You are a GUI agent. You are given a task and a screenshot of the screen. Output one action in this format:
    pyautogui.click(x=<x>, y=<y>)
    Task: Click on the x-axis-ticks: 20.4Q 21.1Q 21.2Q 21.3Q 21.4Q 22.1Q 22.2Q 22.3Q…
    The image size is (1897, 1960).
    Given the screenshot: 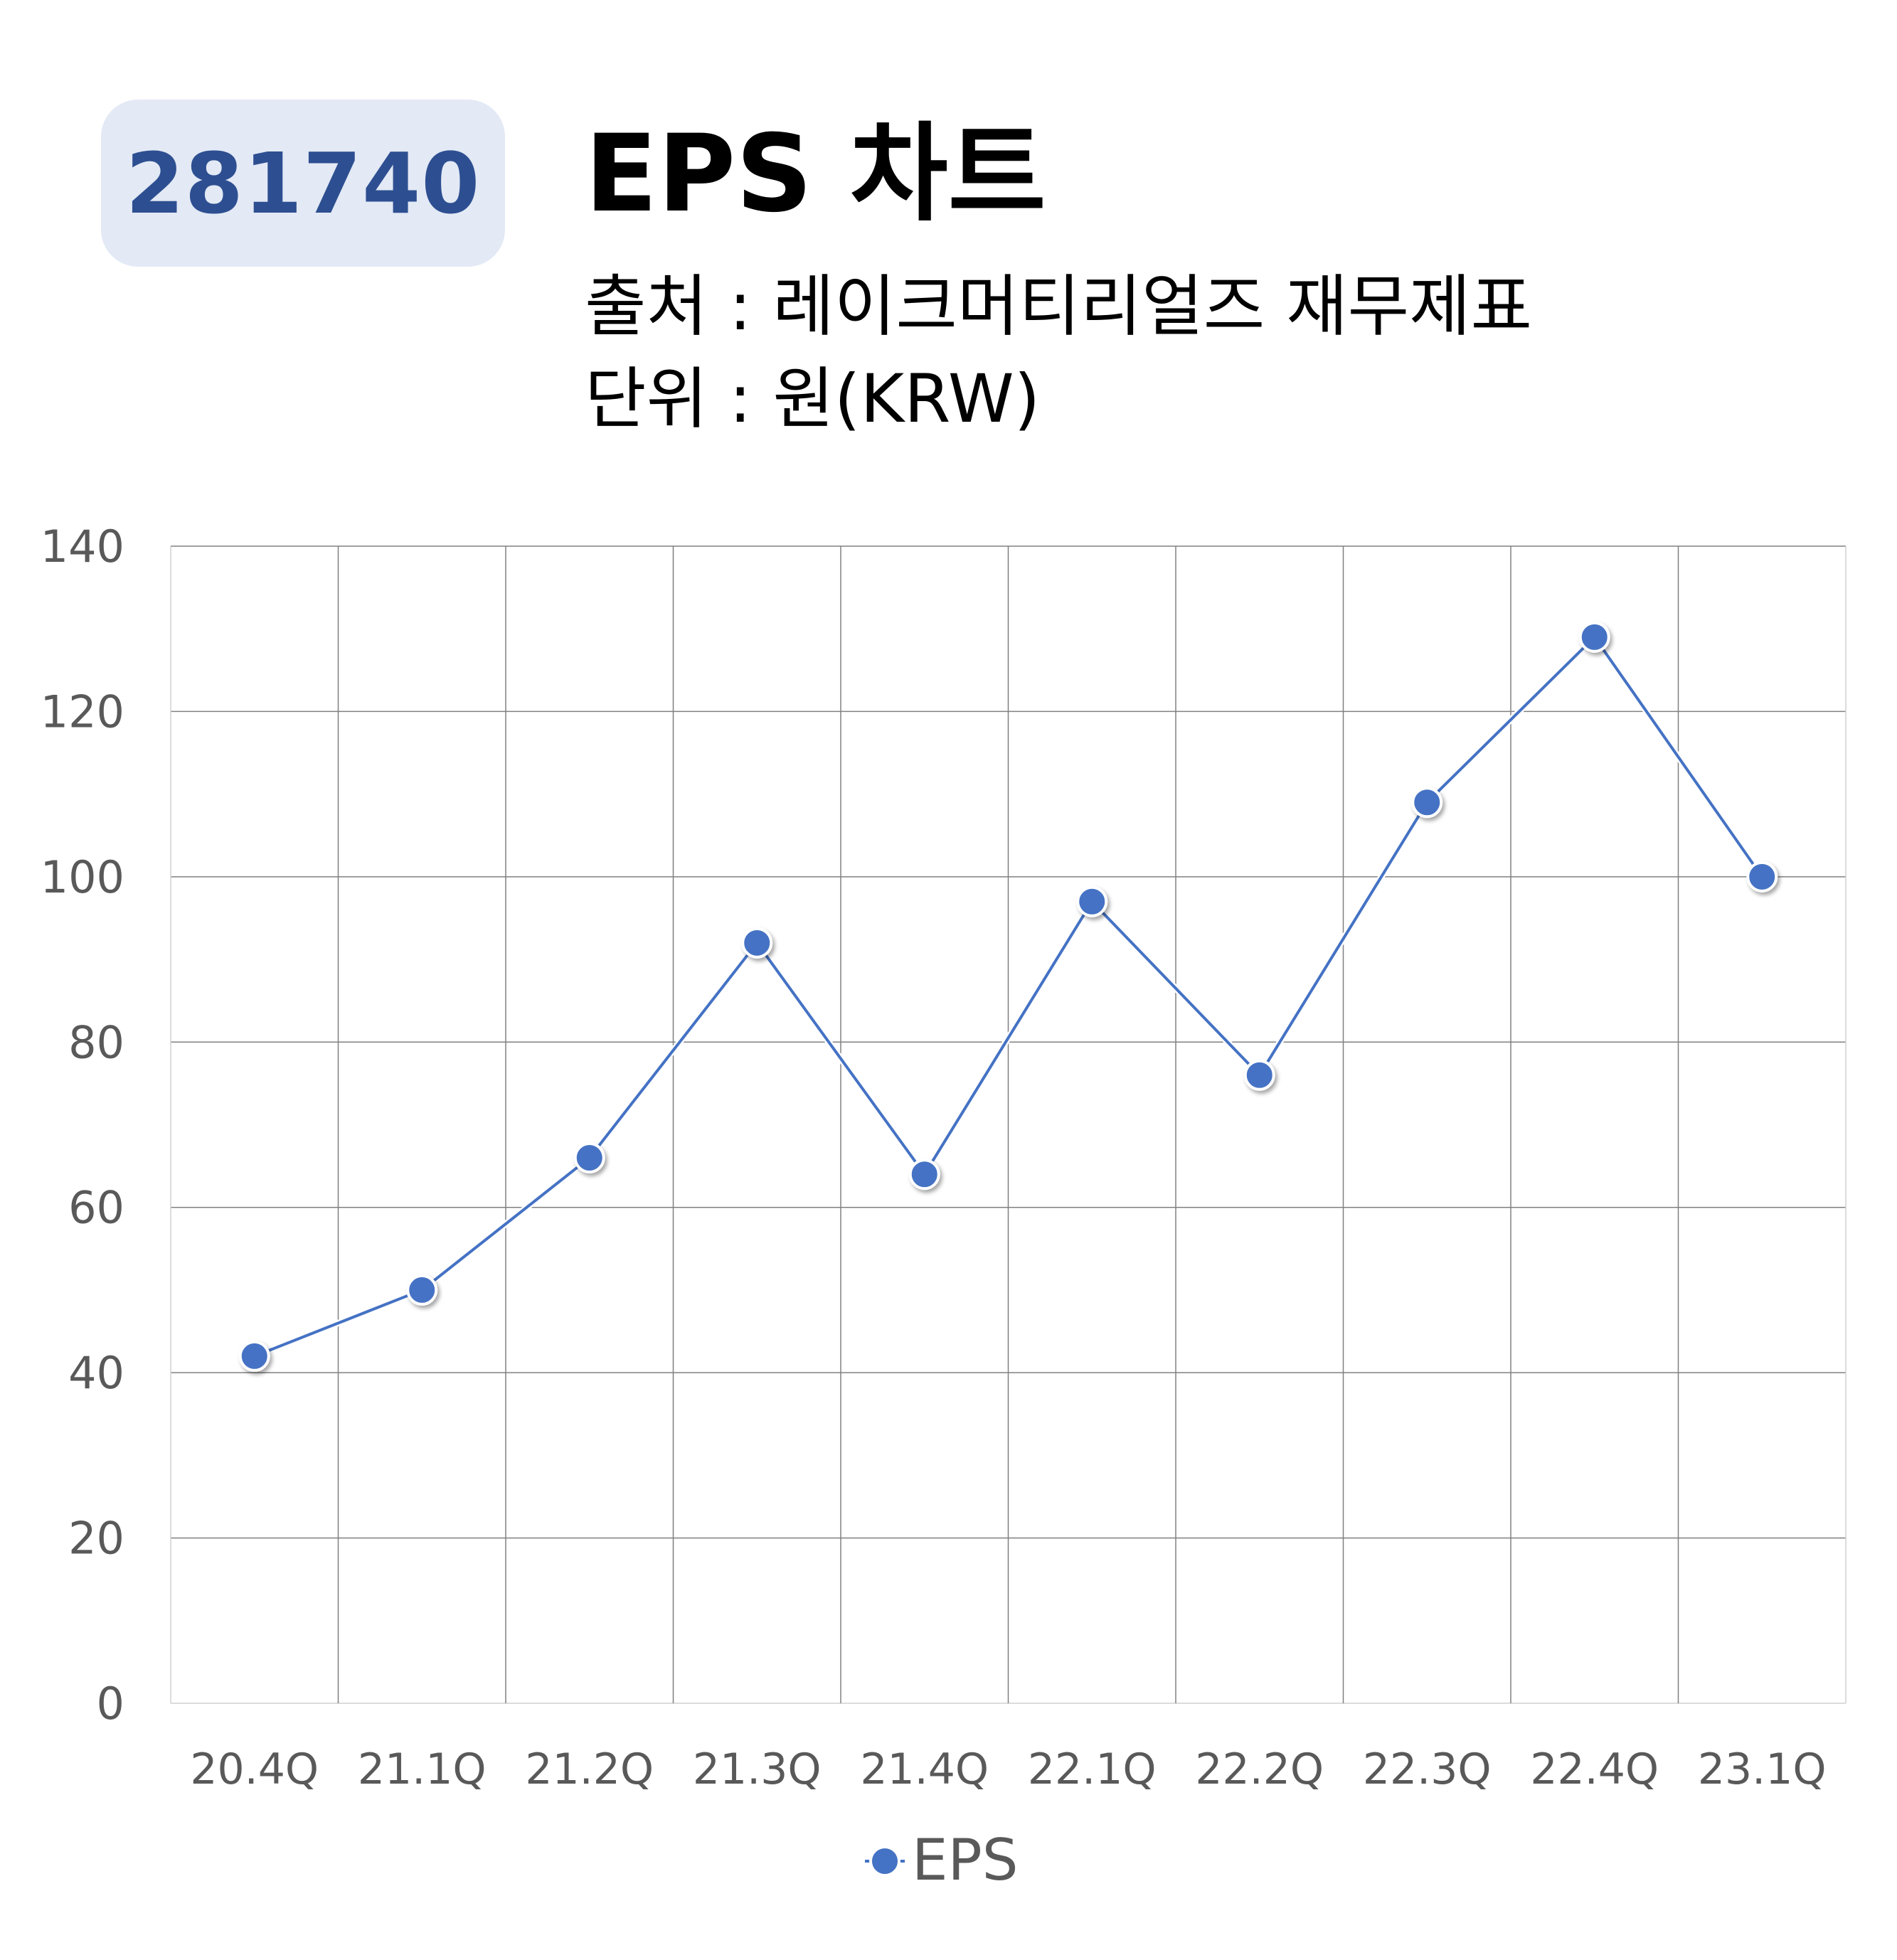 What is the action you would take?
    pyautogui.click(x=1008, y=1769)
    